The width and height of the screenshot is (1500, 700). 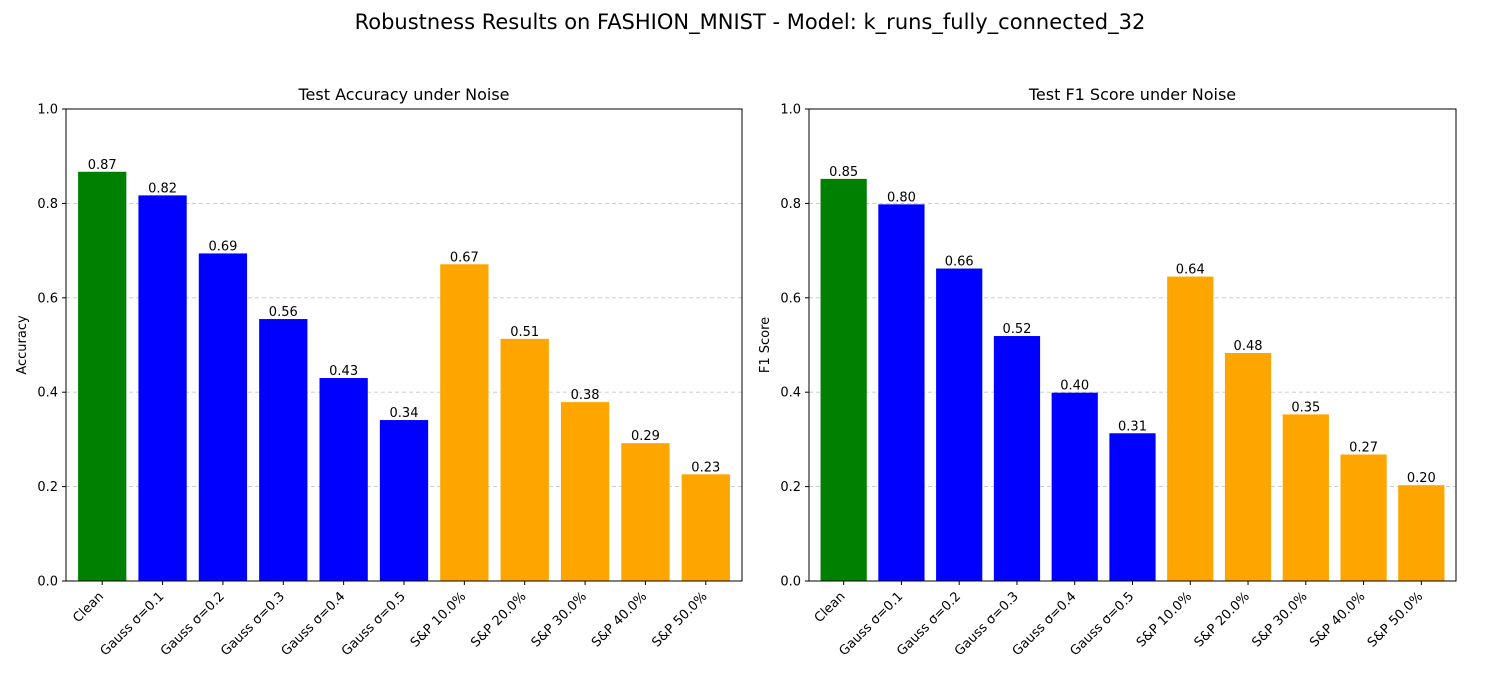 I want to click on bar-value-label: 0.80, so click(x=901, y=197).